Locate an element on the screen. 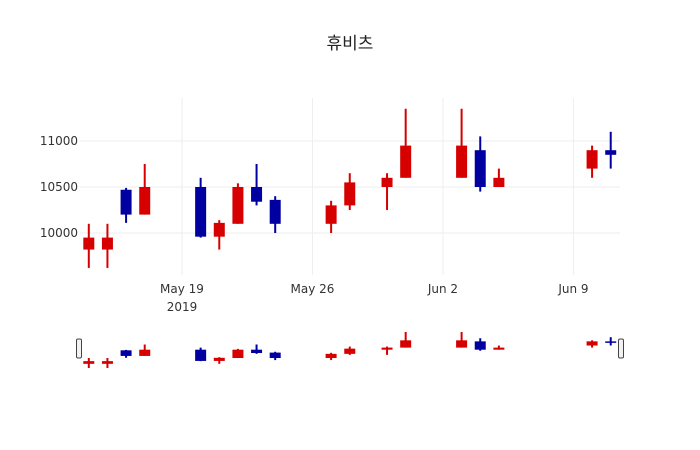 Image resolution: width=700 pixels, height=450 pixels. x-tick-year-label: 2019 is located at coordinates (182, 307).